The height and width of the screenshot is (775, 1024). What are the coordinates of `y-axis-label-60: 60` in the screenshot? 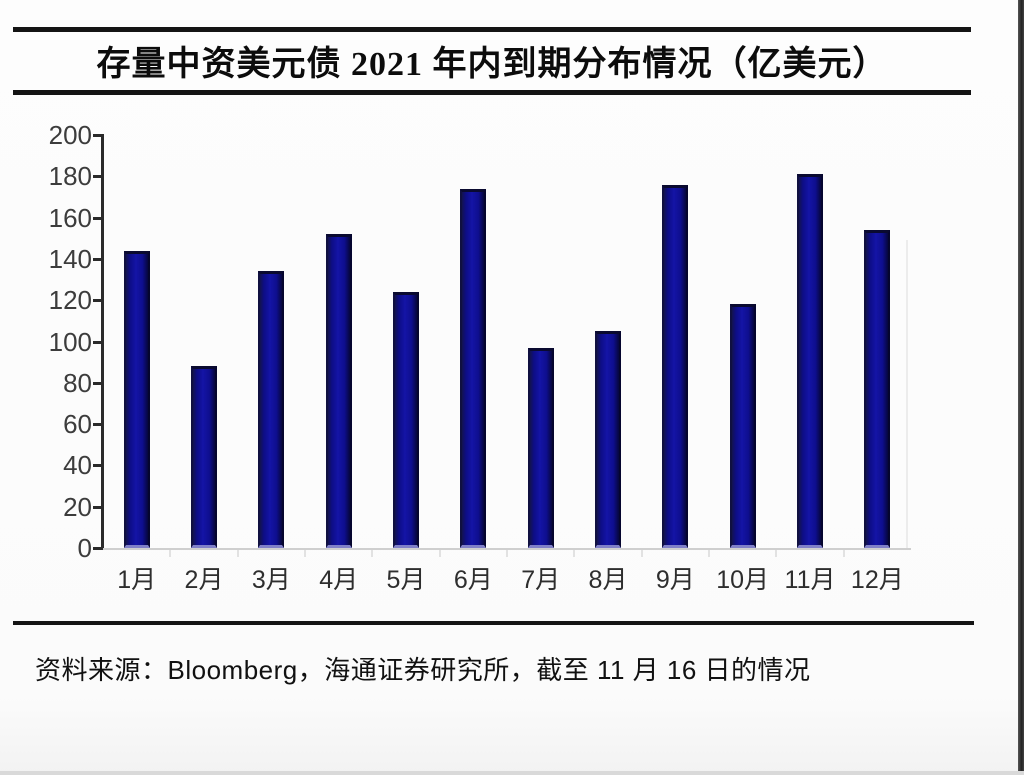 It's located at (77, 424).